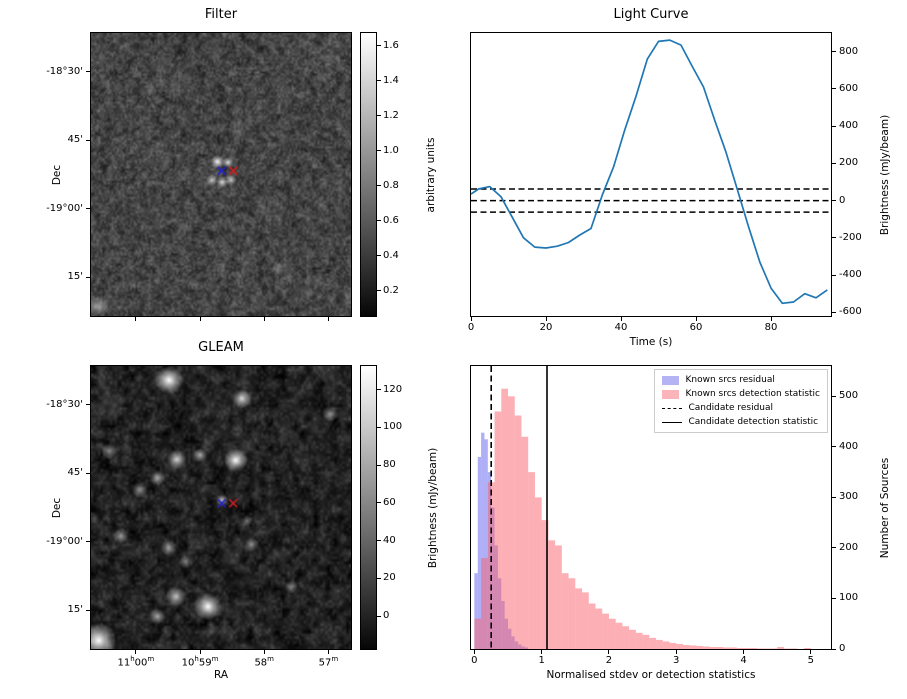 Image resolution: width=907 pixels, height=699 pixels. Describe the element at coordinates (696, 327) in the screenshot. I see `tick-label: 60` at that location.